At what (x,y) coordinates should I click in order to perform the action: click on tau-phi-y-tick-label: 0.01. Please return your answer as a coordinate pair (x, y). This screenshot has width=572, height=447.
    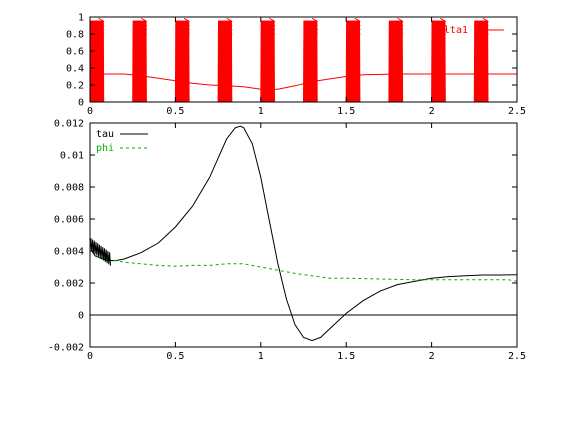
    Looking at the image, I should click on (72, 156).